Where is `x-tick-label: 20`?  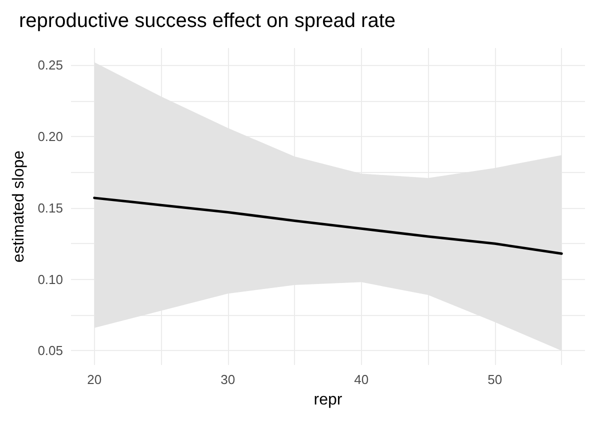 x-tick-label: 20 is located at coordinates (94, 379).